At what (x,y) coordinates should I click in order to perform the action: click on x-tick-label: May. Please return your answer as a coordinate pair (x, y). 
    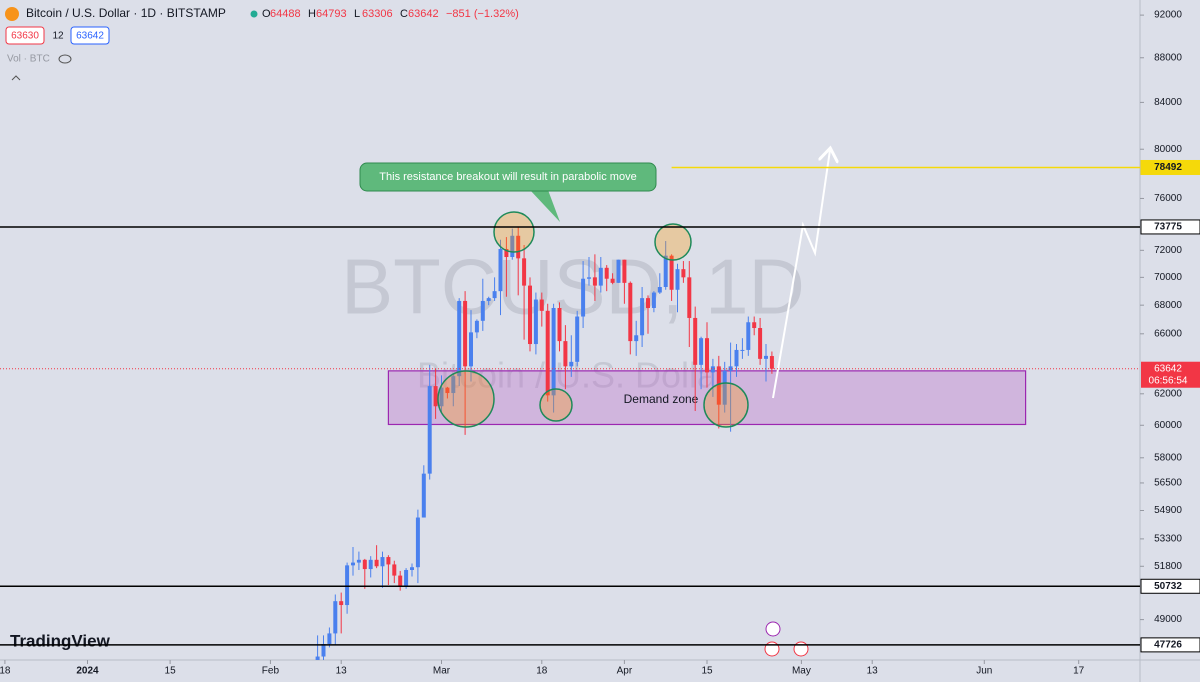
    Looking at the image, I should click on (801, 671).